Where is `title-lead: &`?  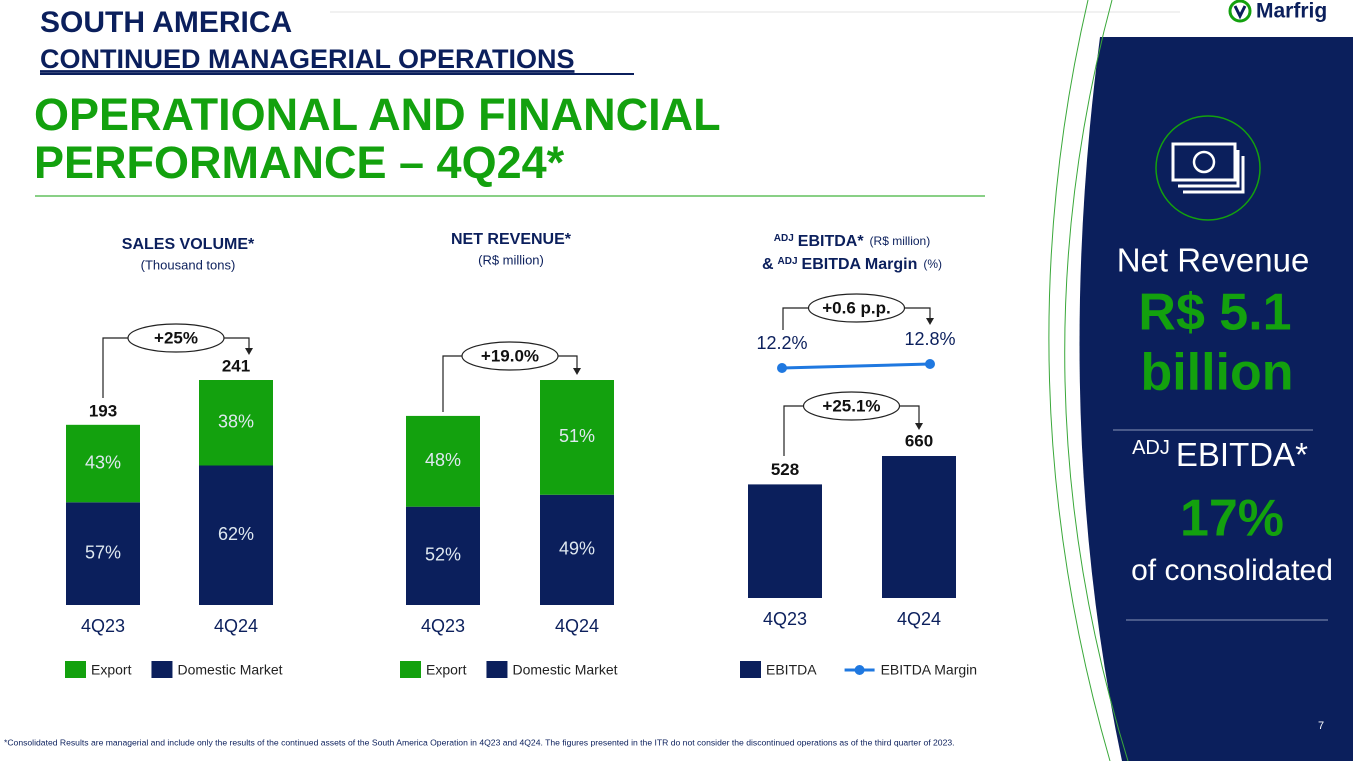
title-lead: & is located at coordinates (768, 264).